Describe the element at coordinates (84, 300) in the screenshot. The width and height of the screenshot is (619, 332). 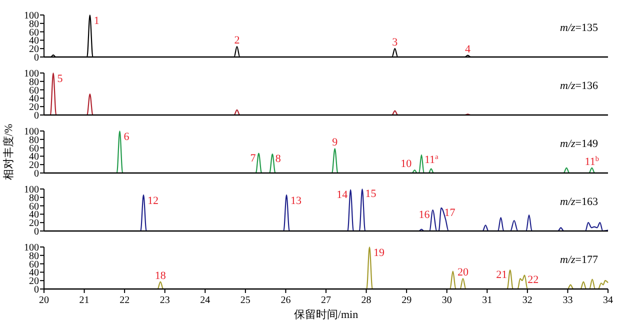
I see `x-tick-label: 21` at that location.